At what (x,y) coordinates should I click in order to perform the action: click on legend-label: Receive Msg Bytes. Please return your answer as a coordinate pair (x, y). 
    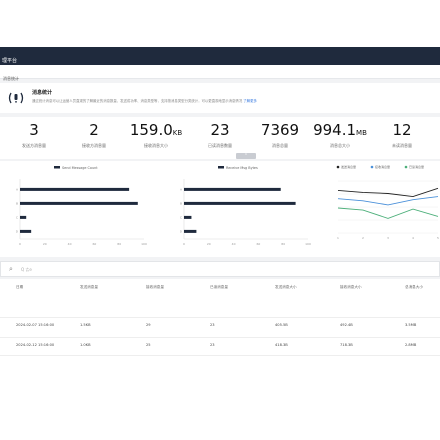
    Looking at the image, I should click on (242, 168).